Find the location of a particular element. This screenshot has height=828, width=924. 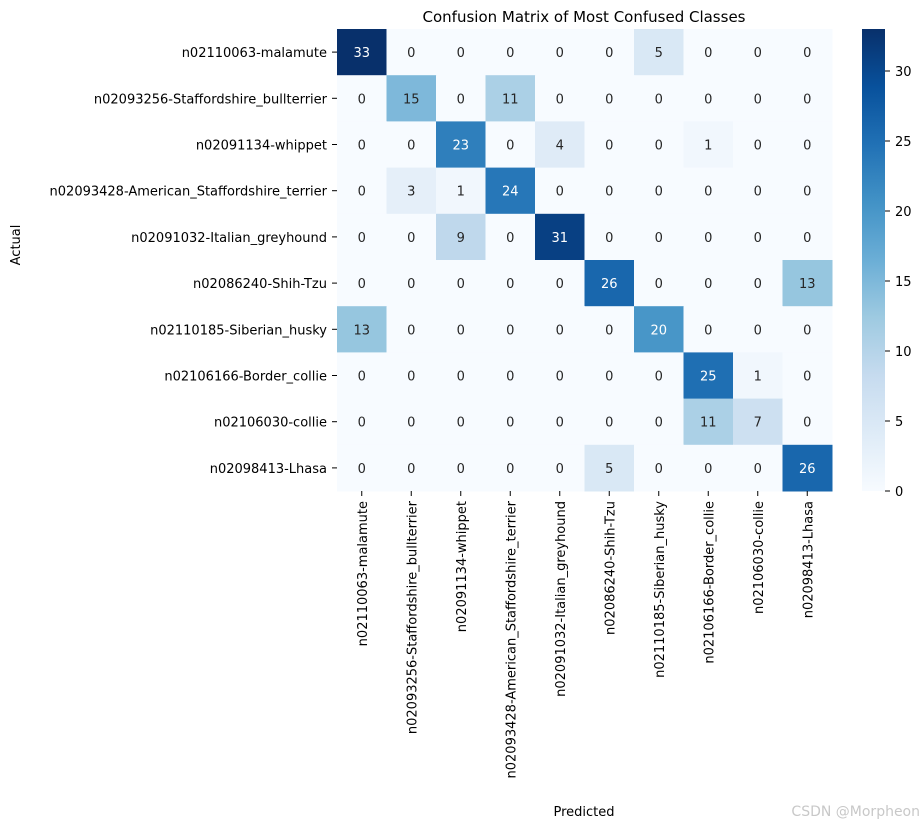

cell-value-label: 26 is located at coordinates (609, 284).